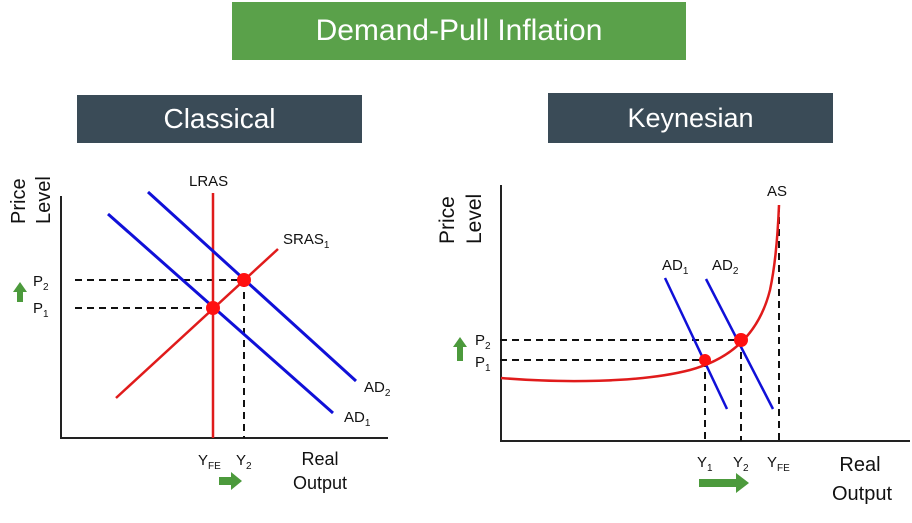 The height and width of the screenshot is (523, 912). Describe the element at coordinates (696, 343) in the screenshot. I see `keynesian-ad1-curve` at that location.